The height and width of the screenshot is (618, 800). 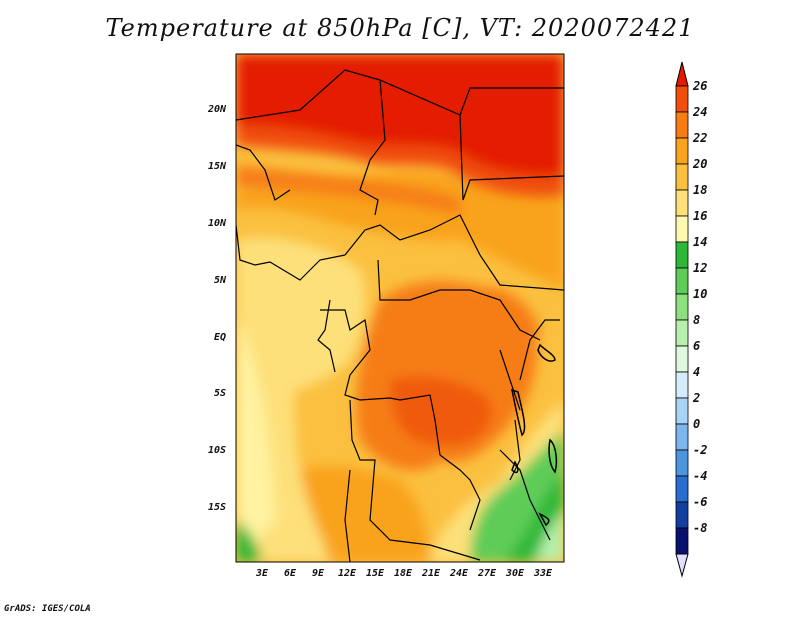 I want to click on lon-label: 33E, so click(x=543, y=573).